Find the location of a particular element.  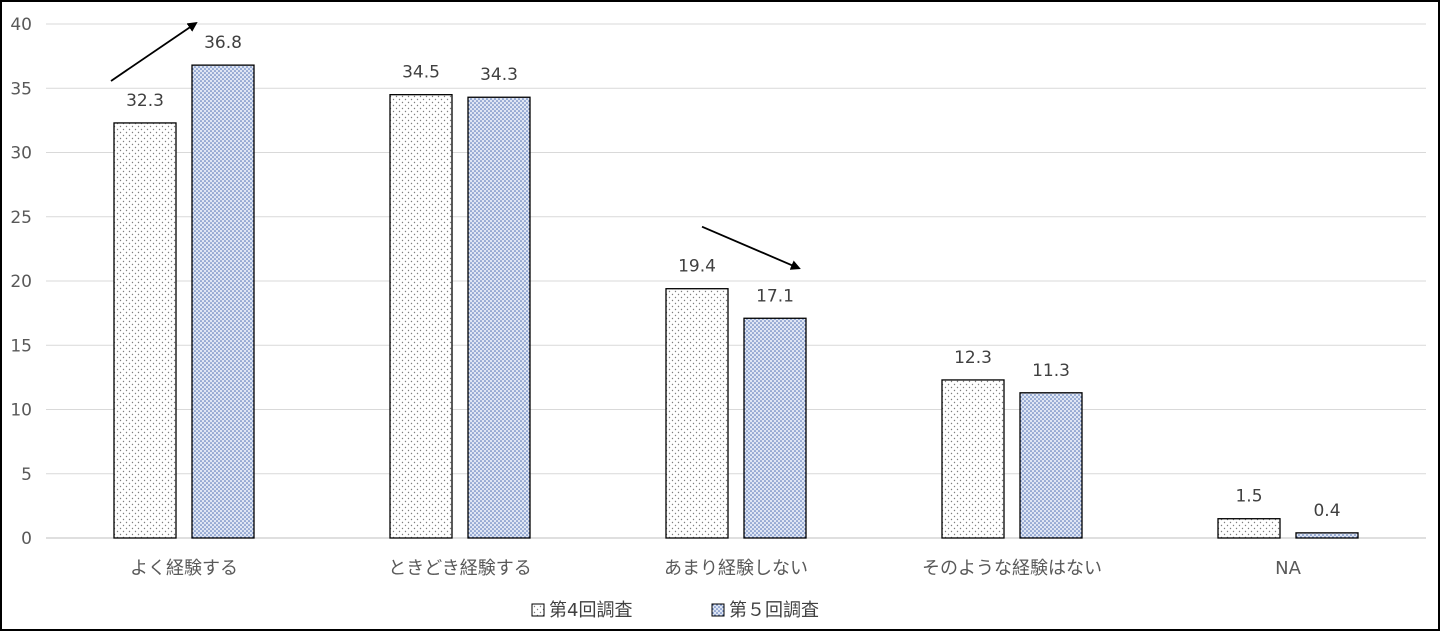

trend-arrow-up is located at coordinates (154, 51).